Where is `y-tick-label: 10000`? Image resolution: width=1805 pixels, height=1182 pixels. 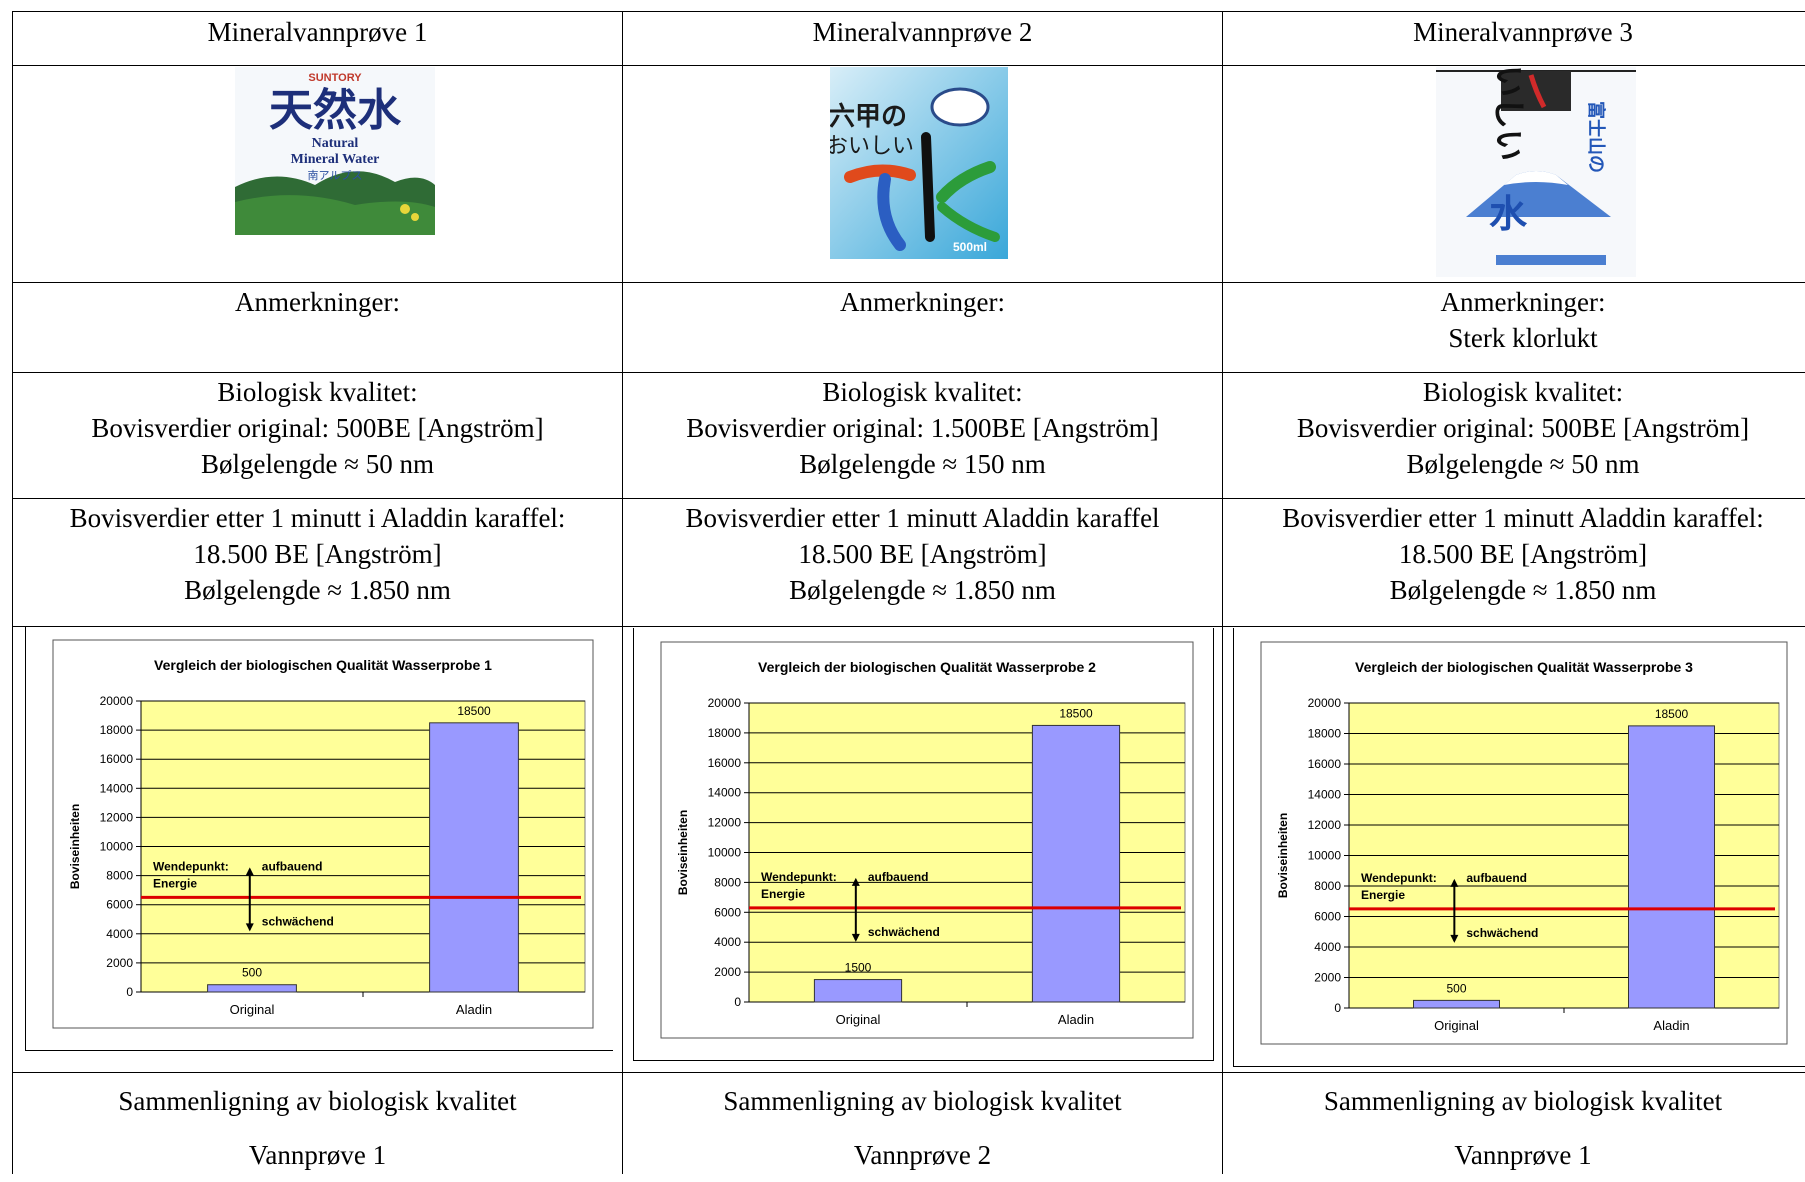 y-tick-label: 10000 is located at coordinates (117, 847).